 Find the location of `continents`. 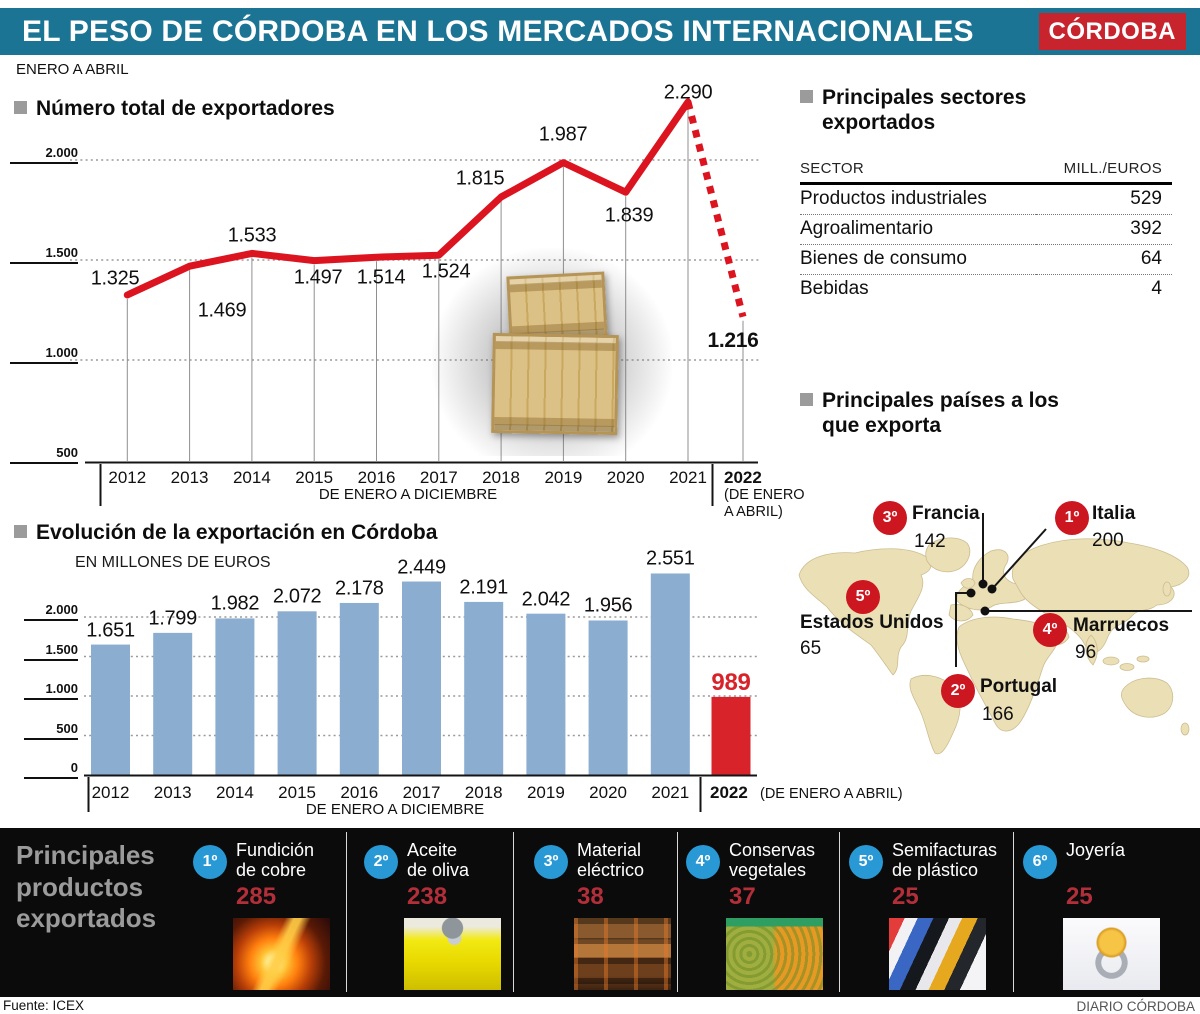

continents is located at coordinates (994, 646).